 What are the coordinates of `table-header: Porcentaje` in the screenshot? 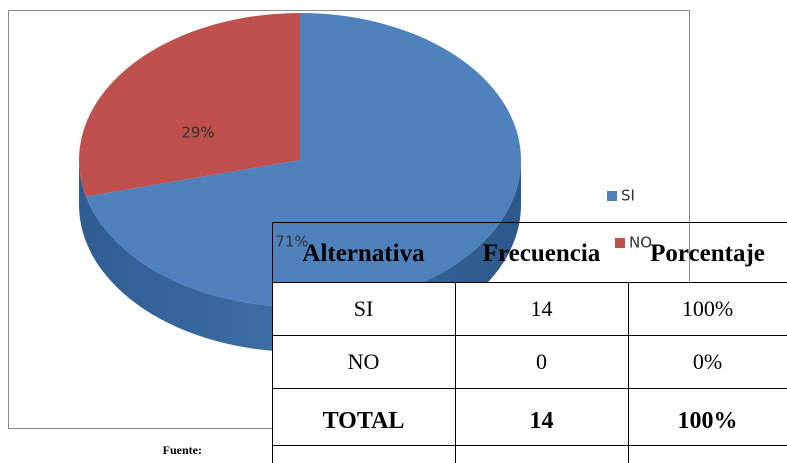 It's located at (707, 253).